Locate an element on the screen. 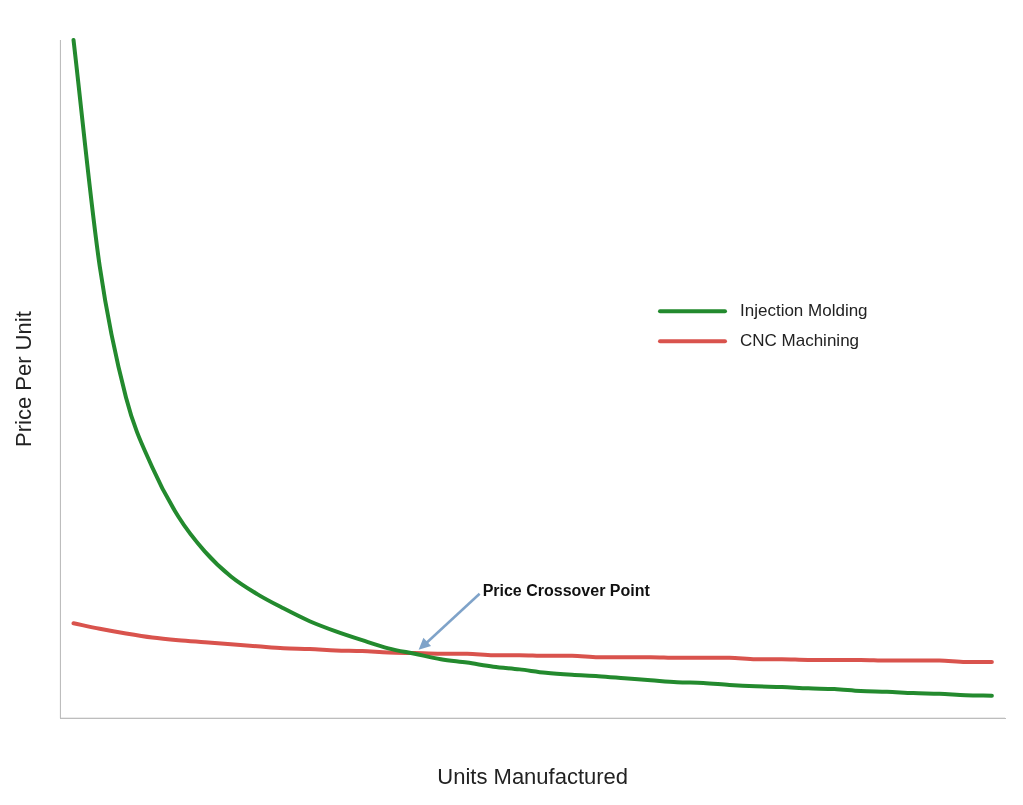 This screenshot has height=805, width=1023. legend-label: CNC Machining is located at coordinates (800, 340).